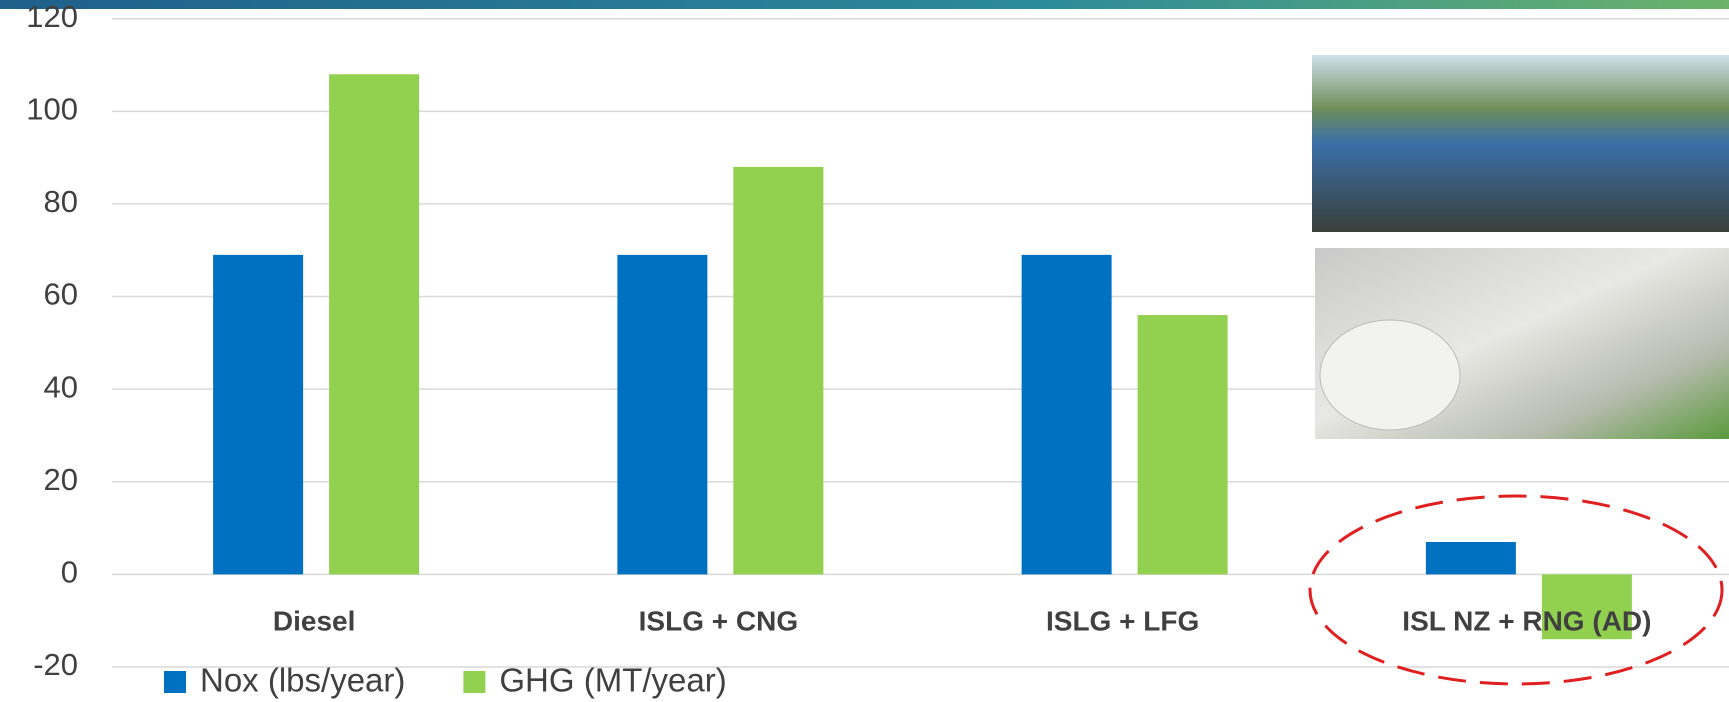  I want to click on x-tick-label: Diesel, so click(314, 620).